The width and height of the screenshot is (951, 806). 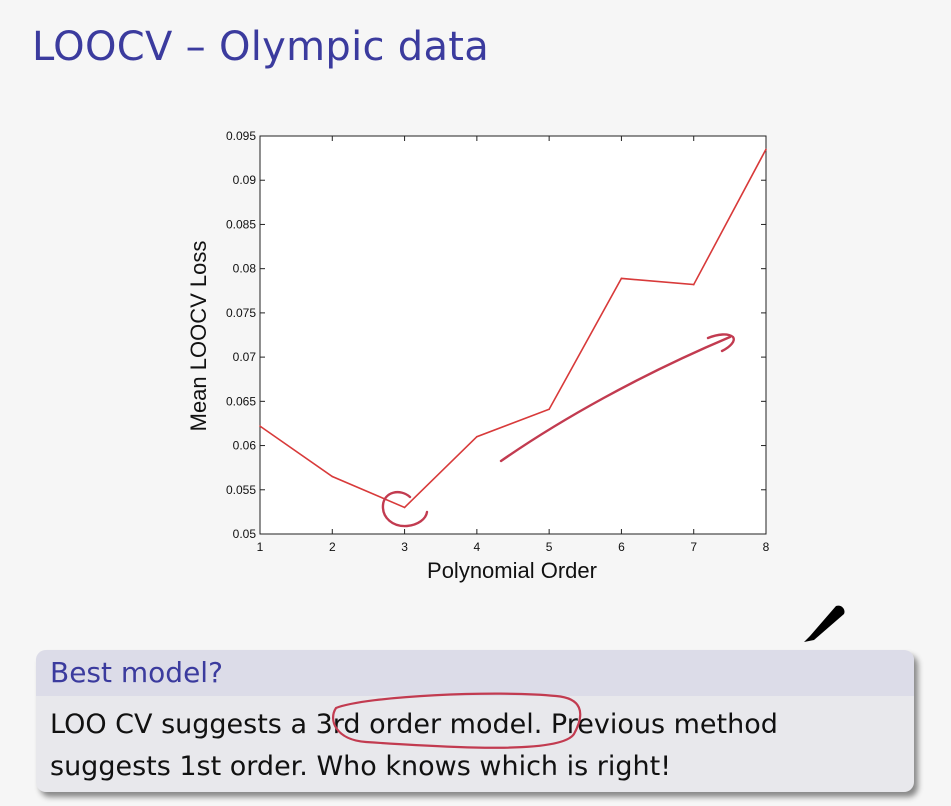 I want to click on handwritten-annotations, so click(x=558, y=430).